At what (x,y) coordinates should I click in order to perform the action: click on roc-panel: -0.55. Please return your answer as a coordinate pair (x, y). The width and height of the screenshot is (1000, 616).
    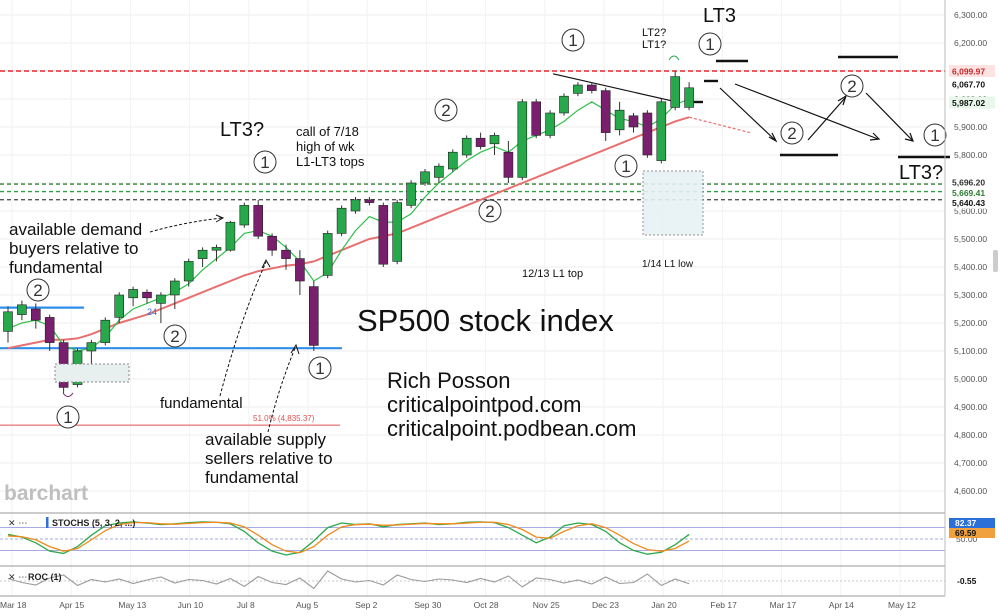
    Looking at the image, I should click on (488, 580).